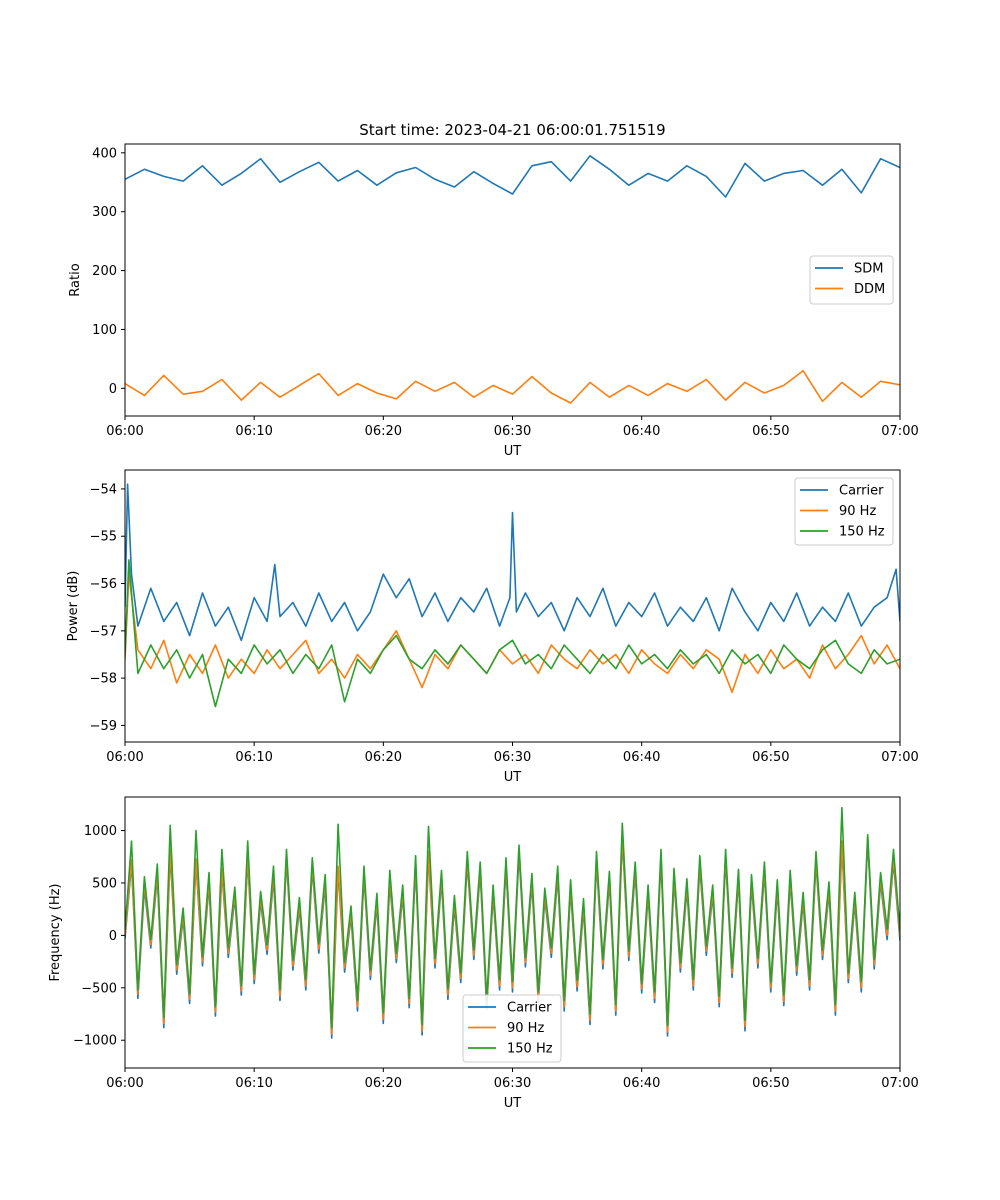 This screenshot has width=1000, height=1200. I want to click on y-tick-label: 400, so click(104, 153).